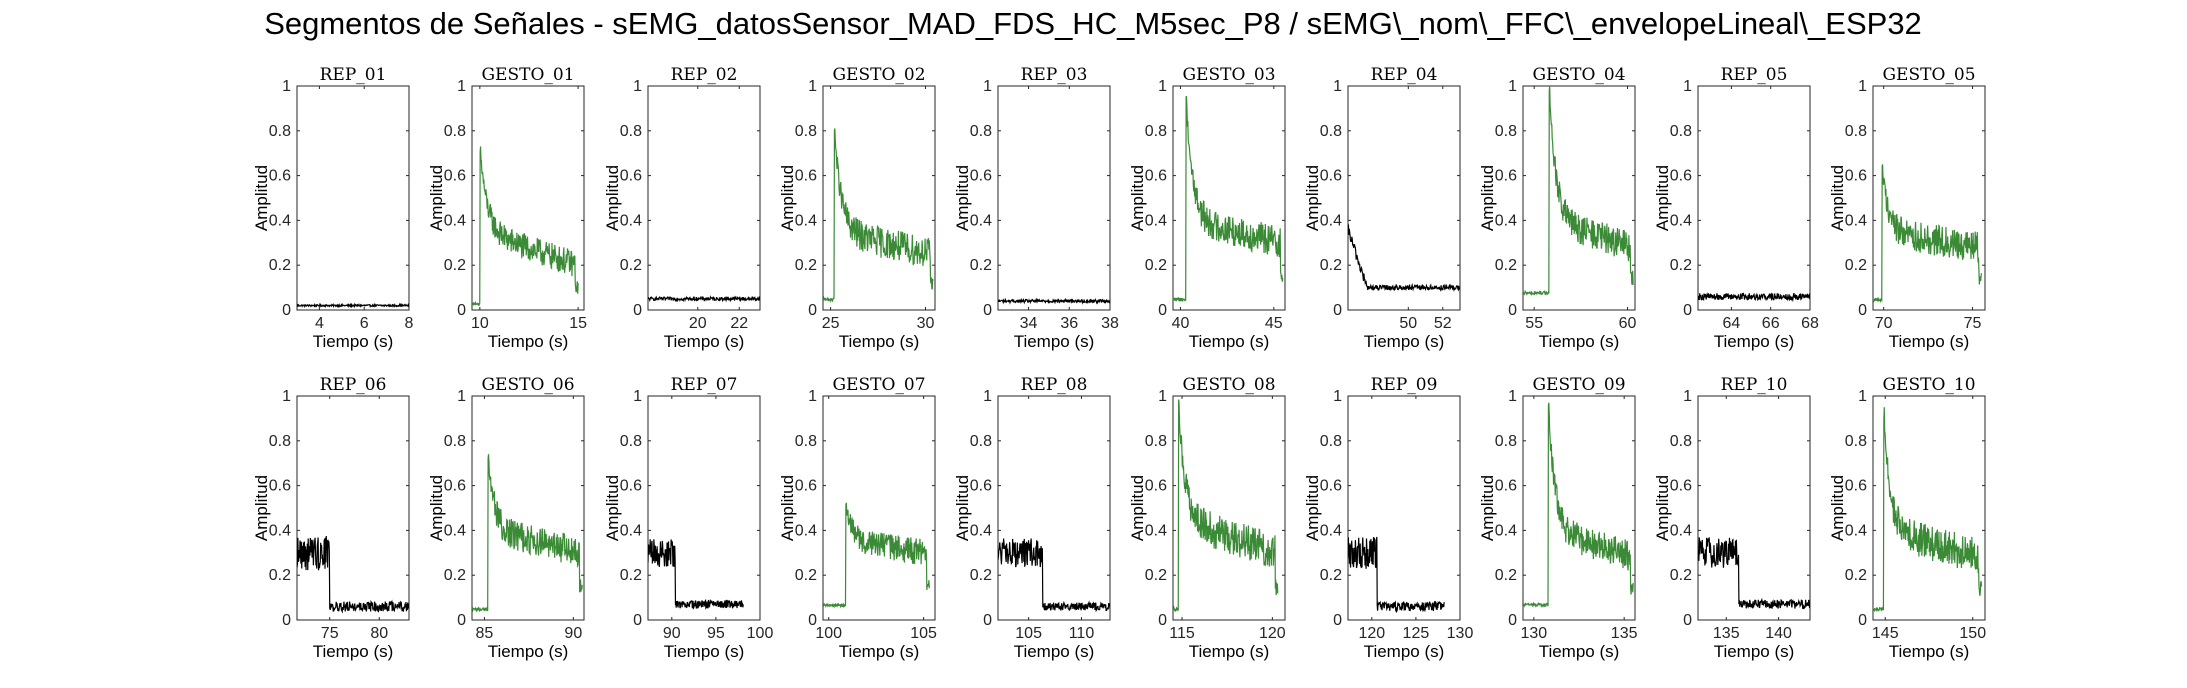  What do you see at coordinates (409, 323) in the screenshot?
I see `x-tick-label: 8` at bounding box center [409, 323].